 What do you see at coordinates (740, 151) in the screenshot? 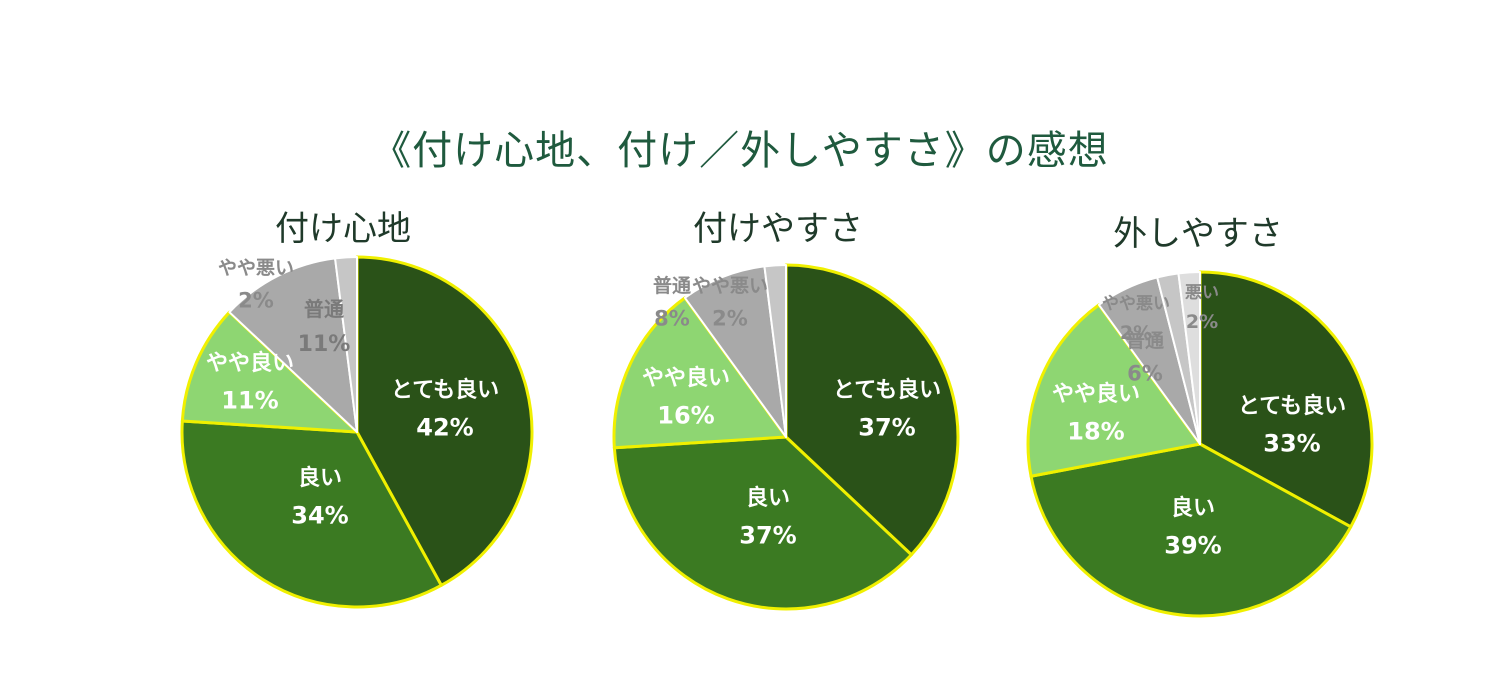
I see `main-title: 《付け心地、付け／外しやすさ》の感想` at bounding box center [740, 151].